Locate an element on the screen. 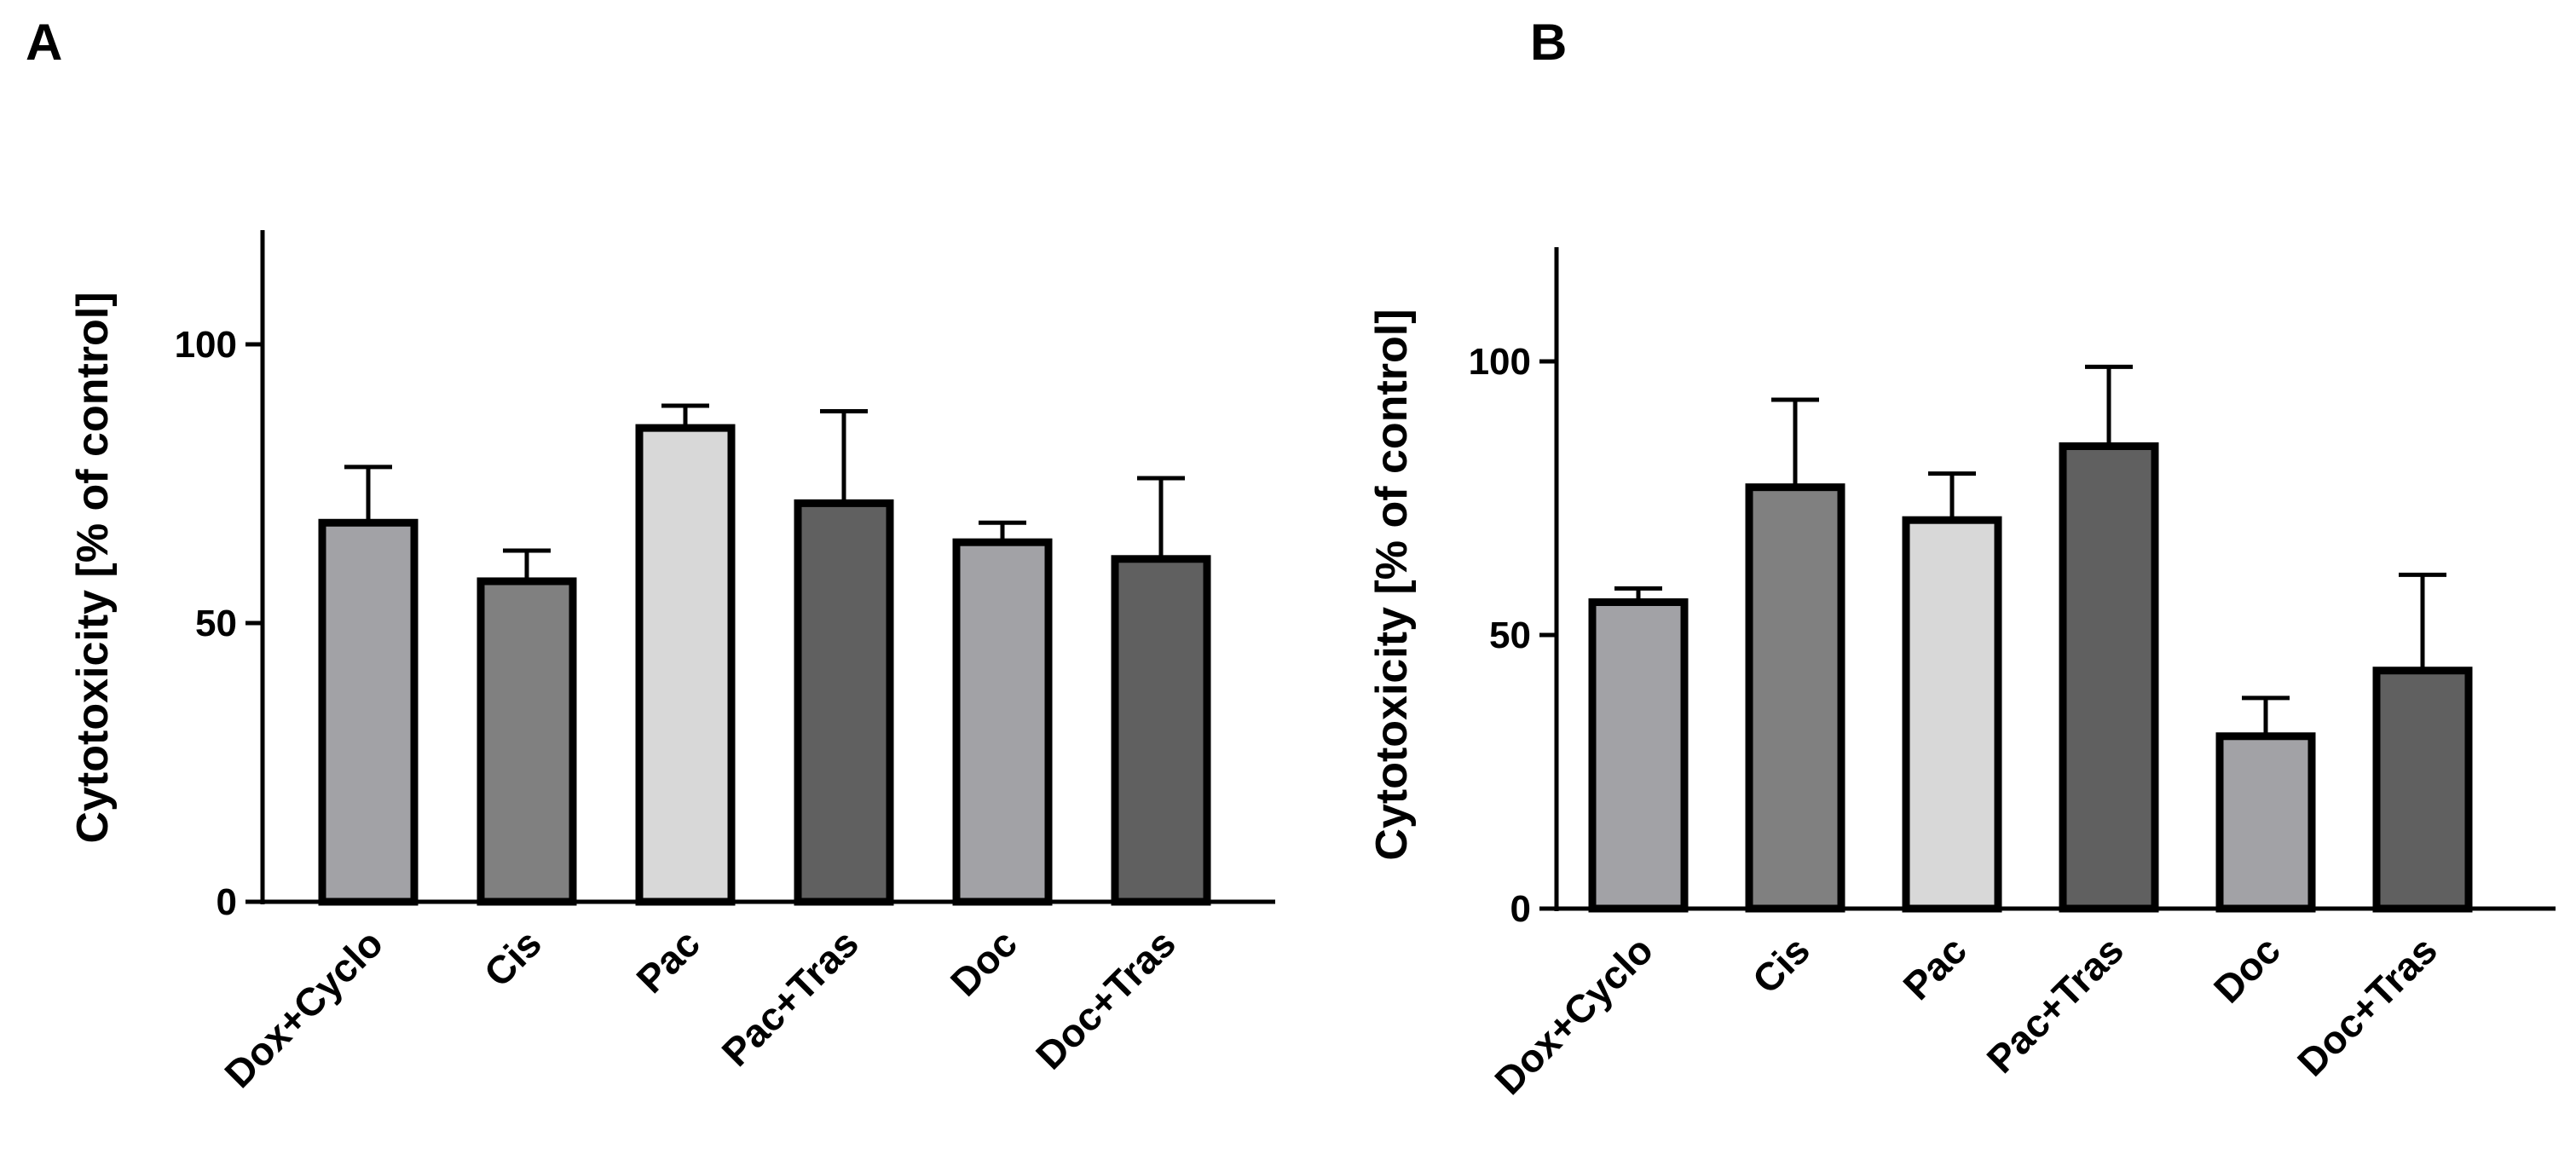 The width and height of the screenshot is (2576, 1166). panel-a-y-axis-label: Cytotoxicity [% of control] is located at coordinates (93, 568).